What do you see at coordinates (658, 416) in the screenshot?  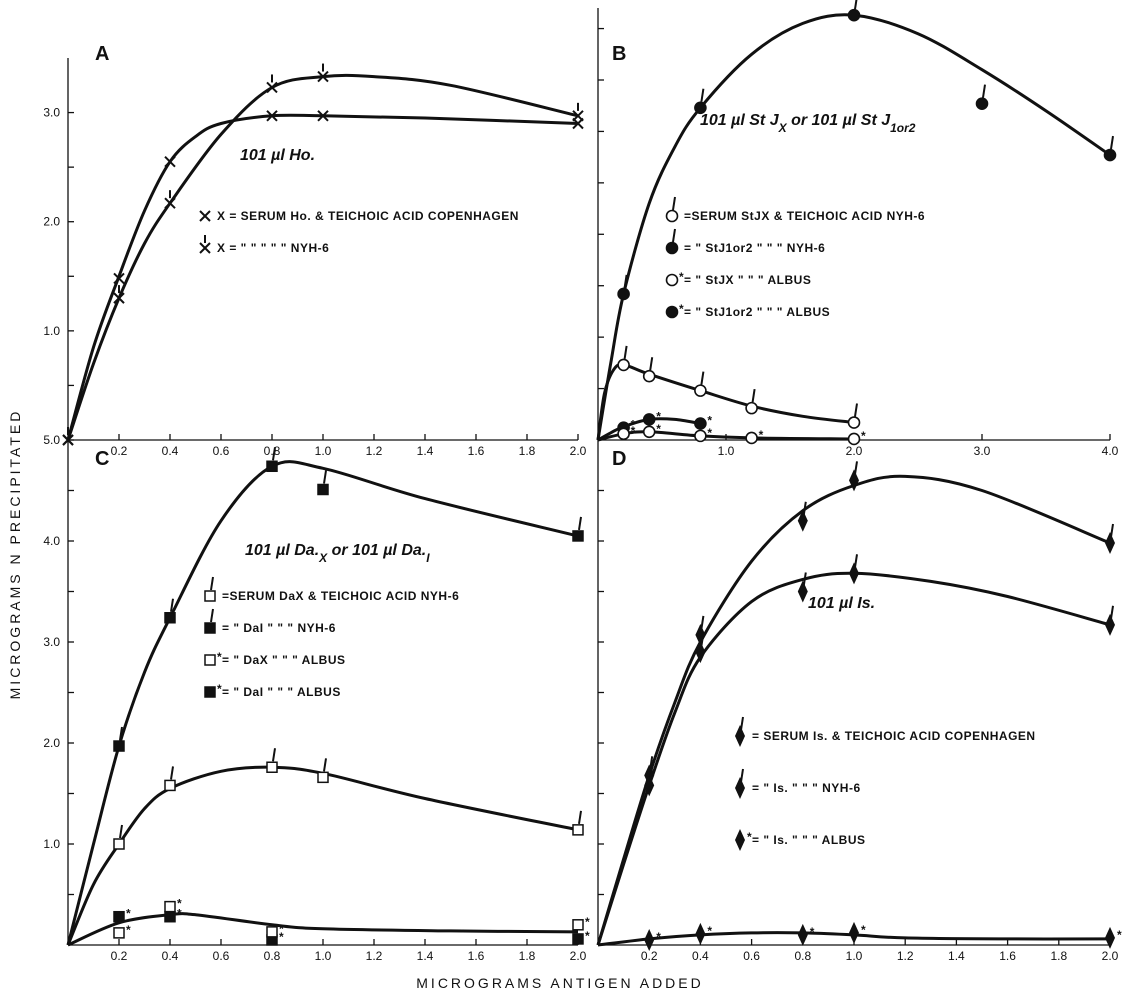 I see `data-point-b-2-1-star: *` at bounding box center [658, 416].